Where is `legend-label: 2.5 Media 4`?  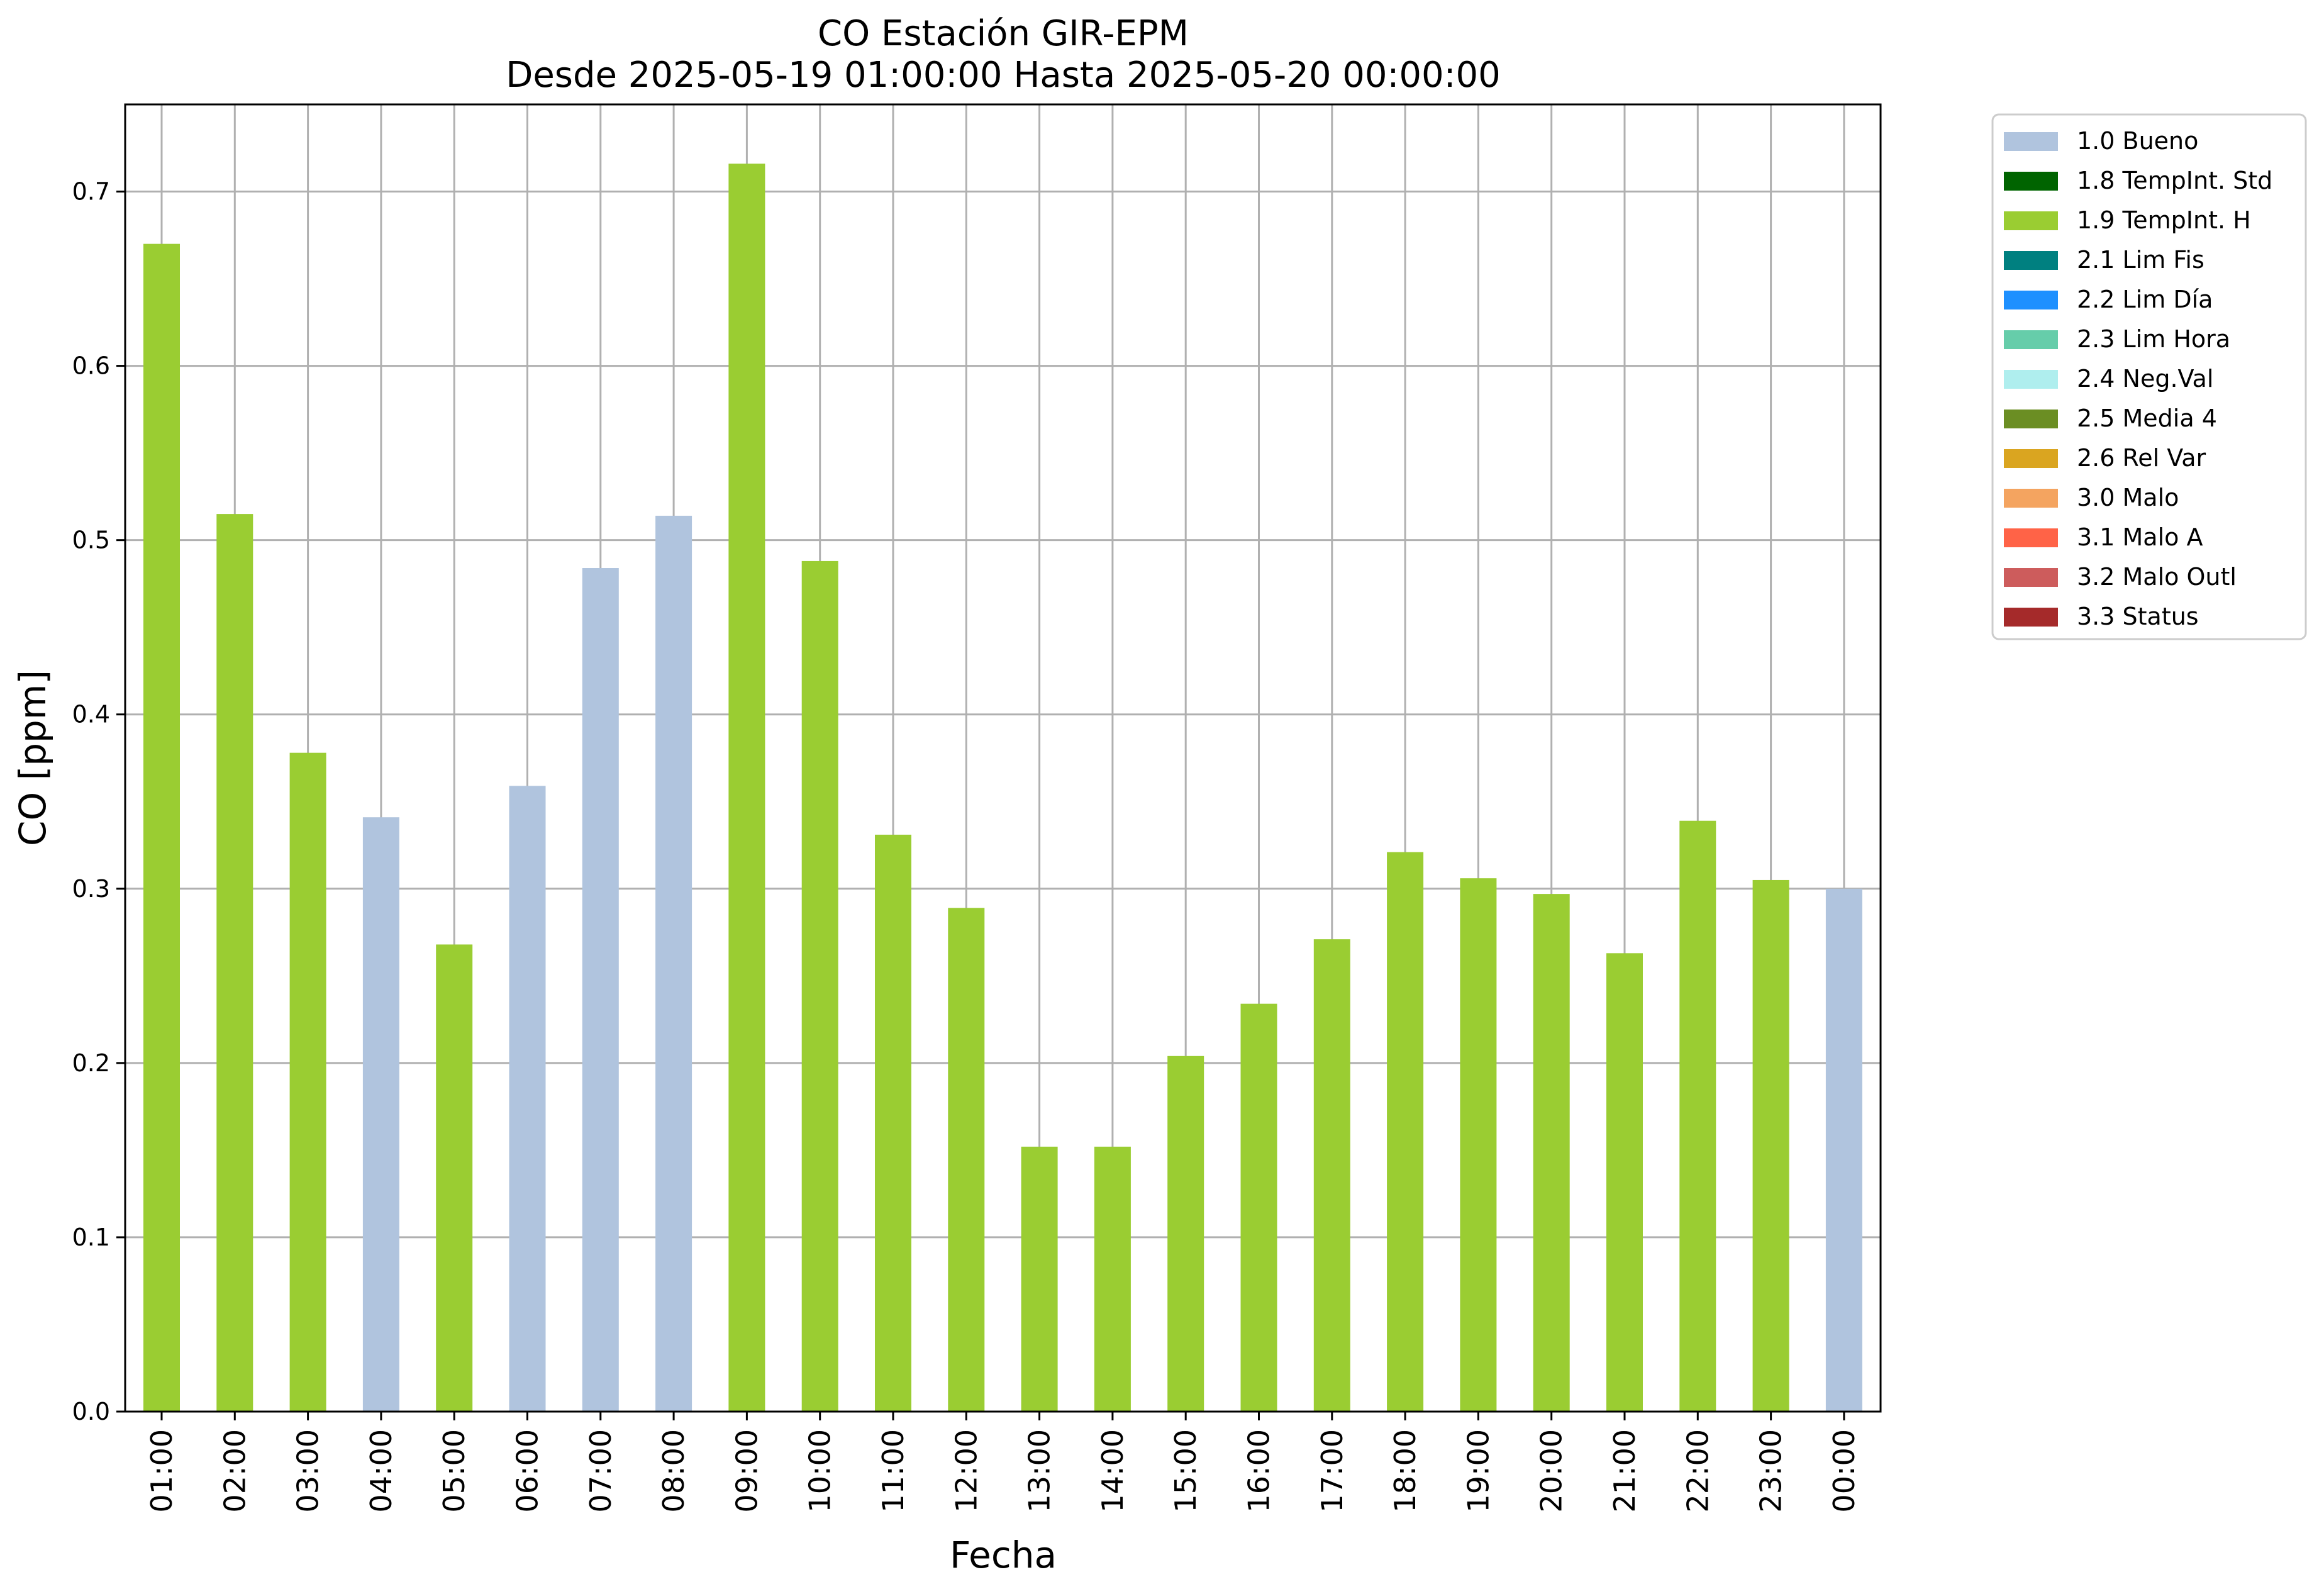 legend-label: 2.5 Media 4 is located at coordinates (2147, 418).